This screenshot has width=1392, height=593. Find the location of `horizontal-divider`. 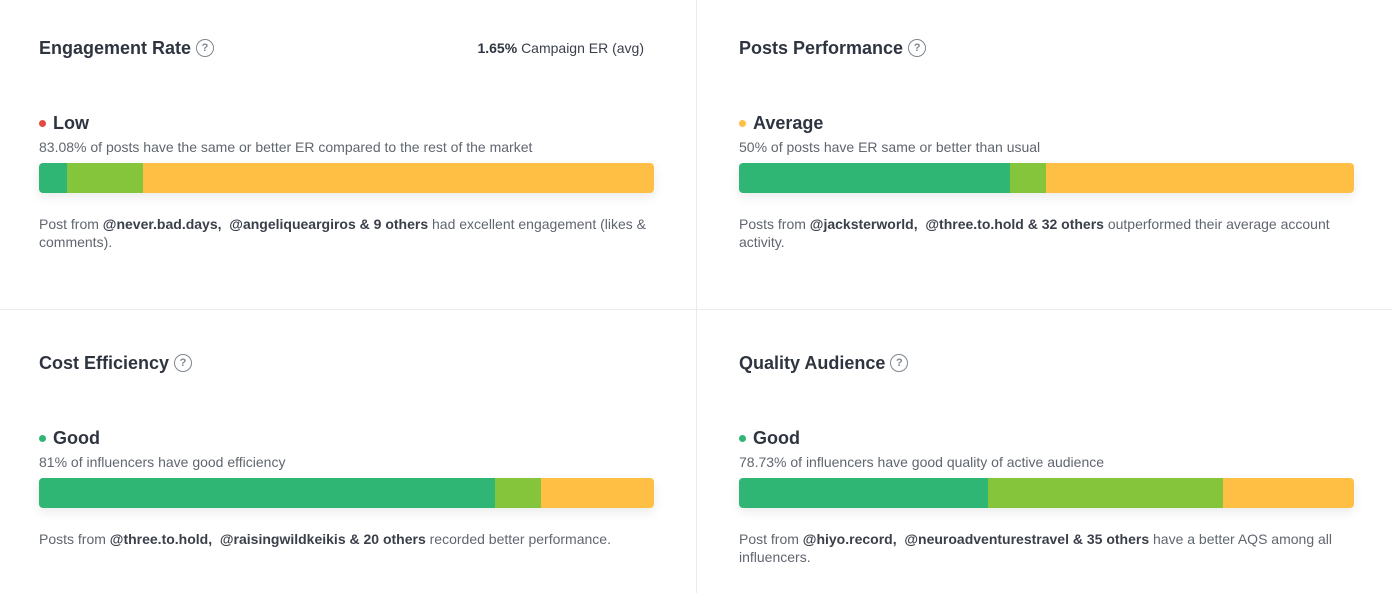

horizontal-divider is located at coordinates (696, 309).